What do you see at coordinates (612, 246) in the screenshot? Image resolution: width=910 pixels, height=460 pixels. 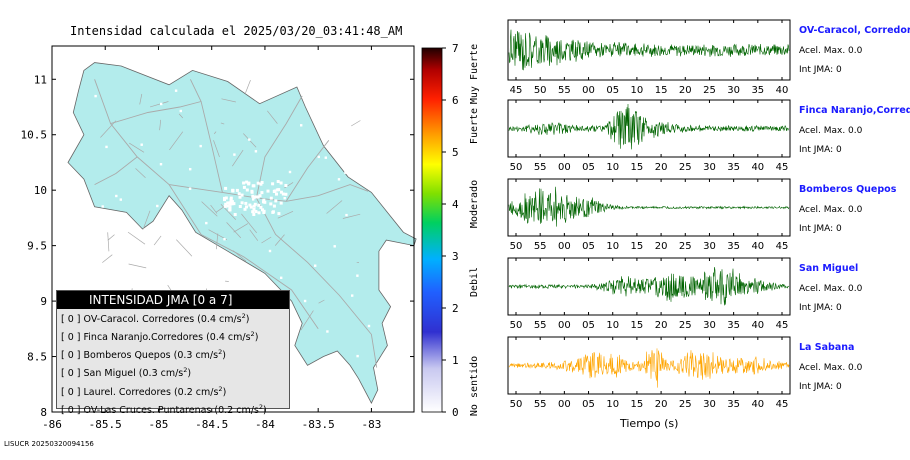 I see `waveform-tick-label: 10` at bounding box center [612, 246].